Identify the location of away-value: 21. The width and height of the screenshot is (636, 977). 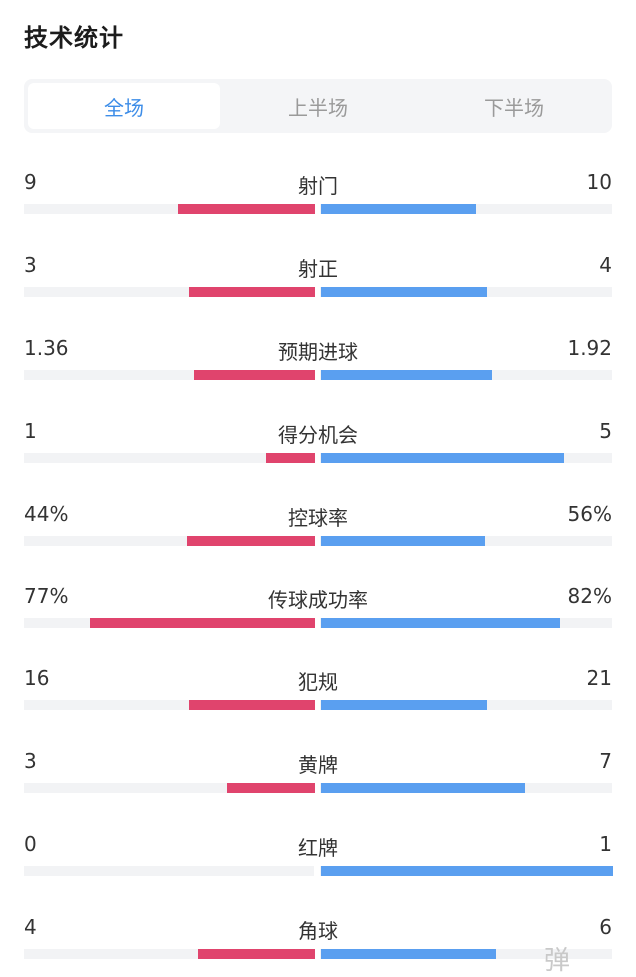
(599, 678).